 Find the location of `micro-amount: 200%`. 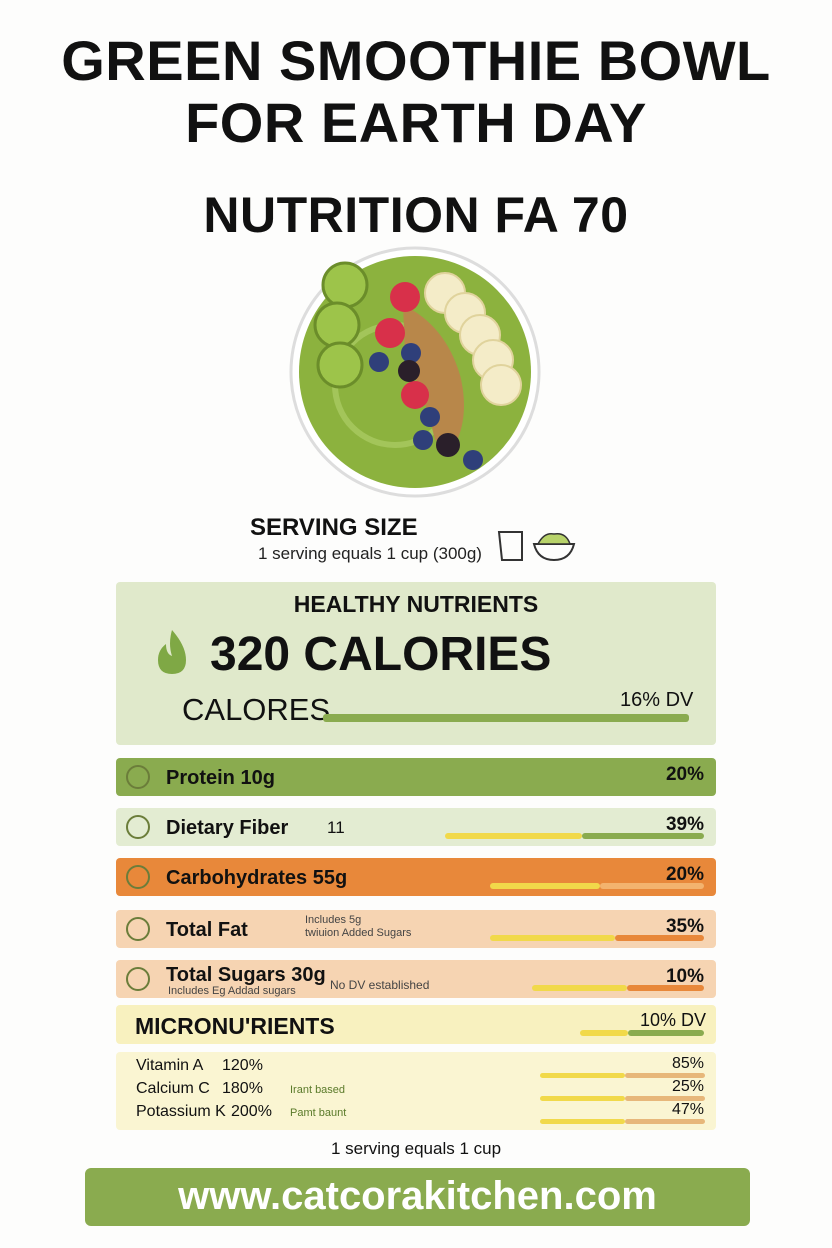

micro-amount: 200% is located at coordinates (251, 1111).